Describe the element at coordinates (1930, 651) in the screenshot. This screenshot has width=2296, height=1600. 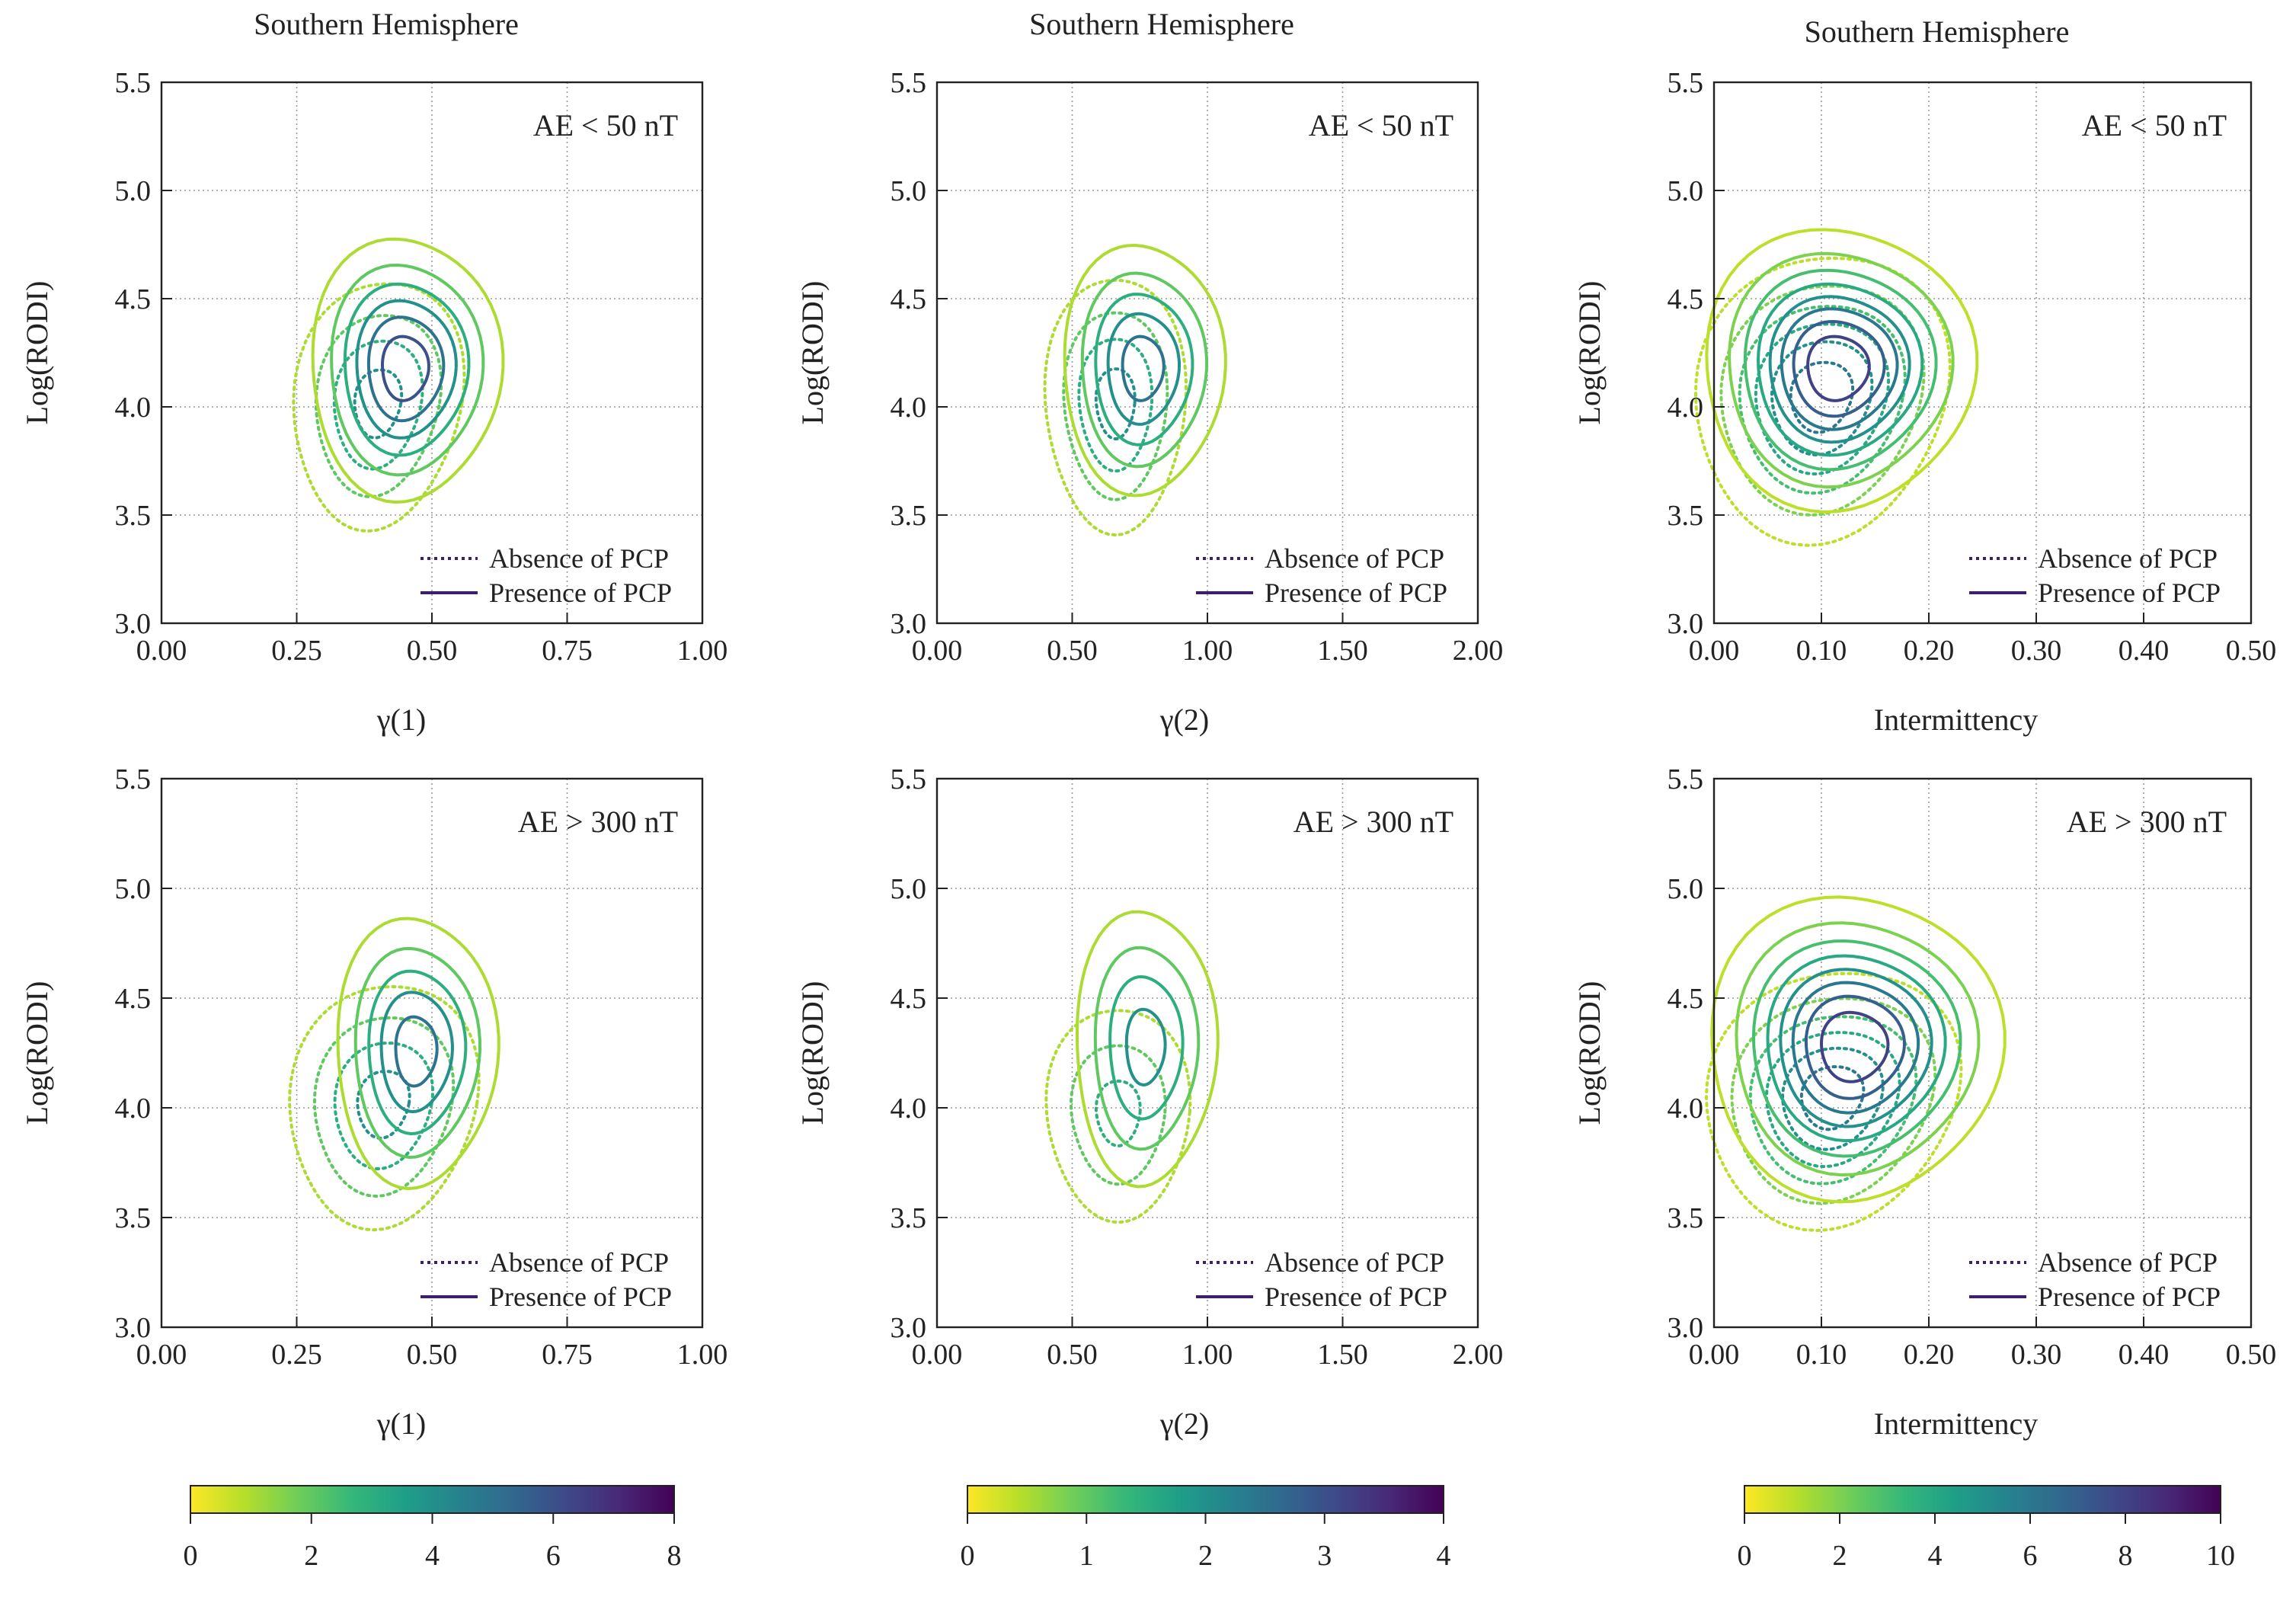
I see `x-tick-label: 0.20` at that location.